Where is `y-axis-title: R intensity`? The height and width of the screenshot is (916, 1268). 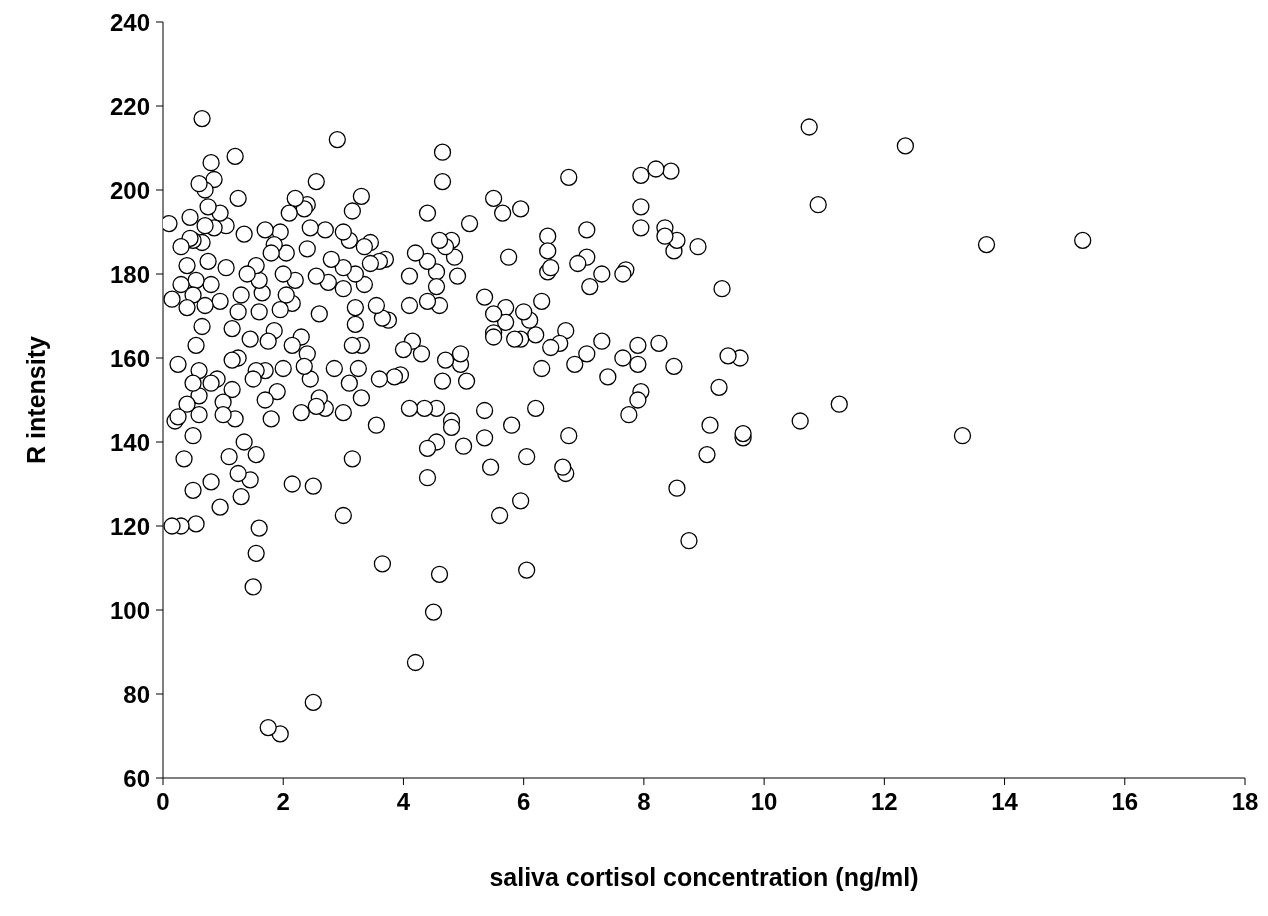
y-axis-title: R intensity is located at coordinates (35, 400).